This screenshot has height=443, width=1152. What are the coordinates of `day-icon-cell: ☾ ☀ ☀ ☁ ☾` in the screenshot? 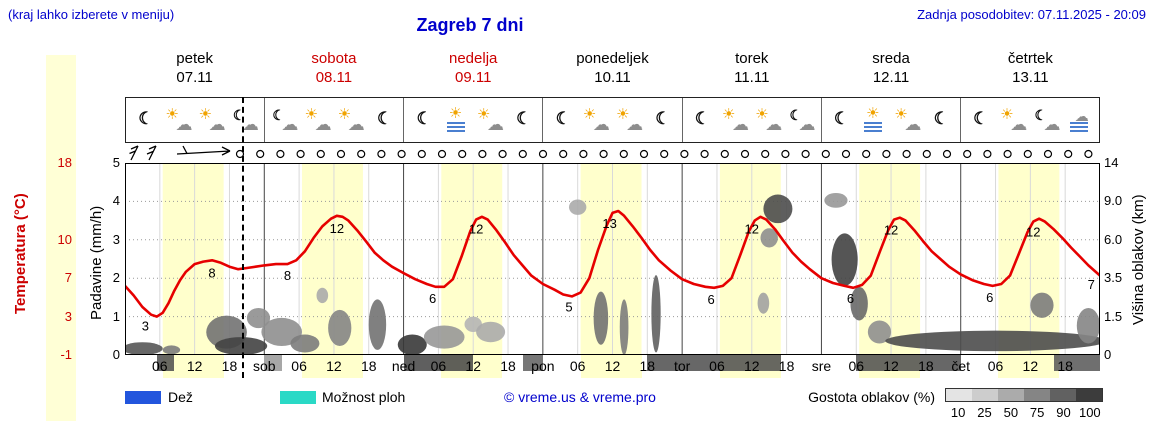 It's located at (474, 120).